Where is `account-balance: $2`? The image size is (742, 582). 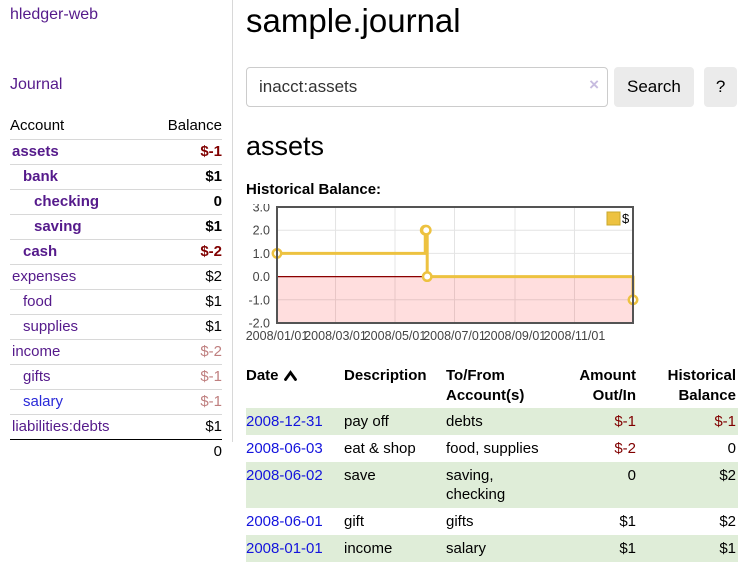 account-balance: $2 is located at coordinates (213, 276).